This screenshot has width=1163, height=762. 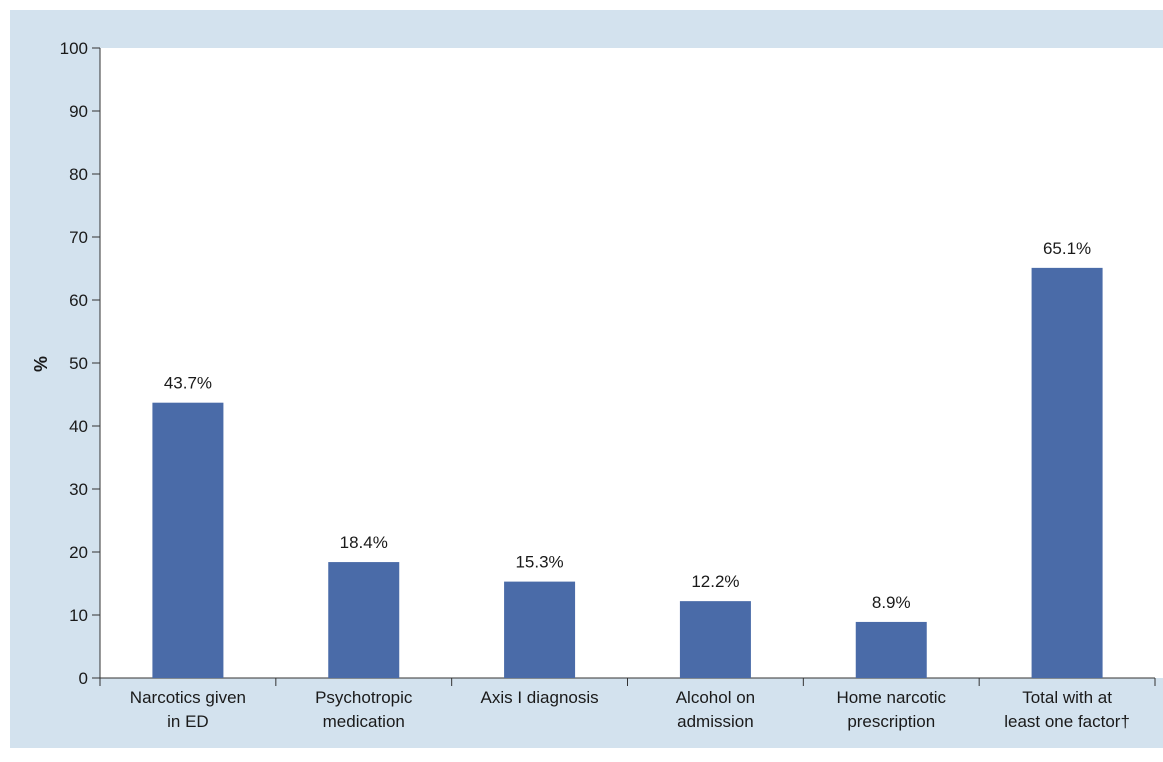 What do you see at coordinates (1067, 248) in the screenshot?
I see `bar-value-label: 65.1%` at bounding box center [1067, 248].